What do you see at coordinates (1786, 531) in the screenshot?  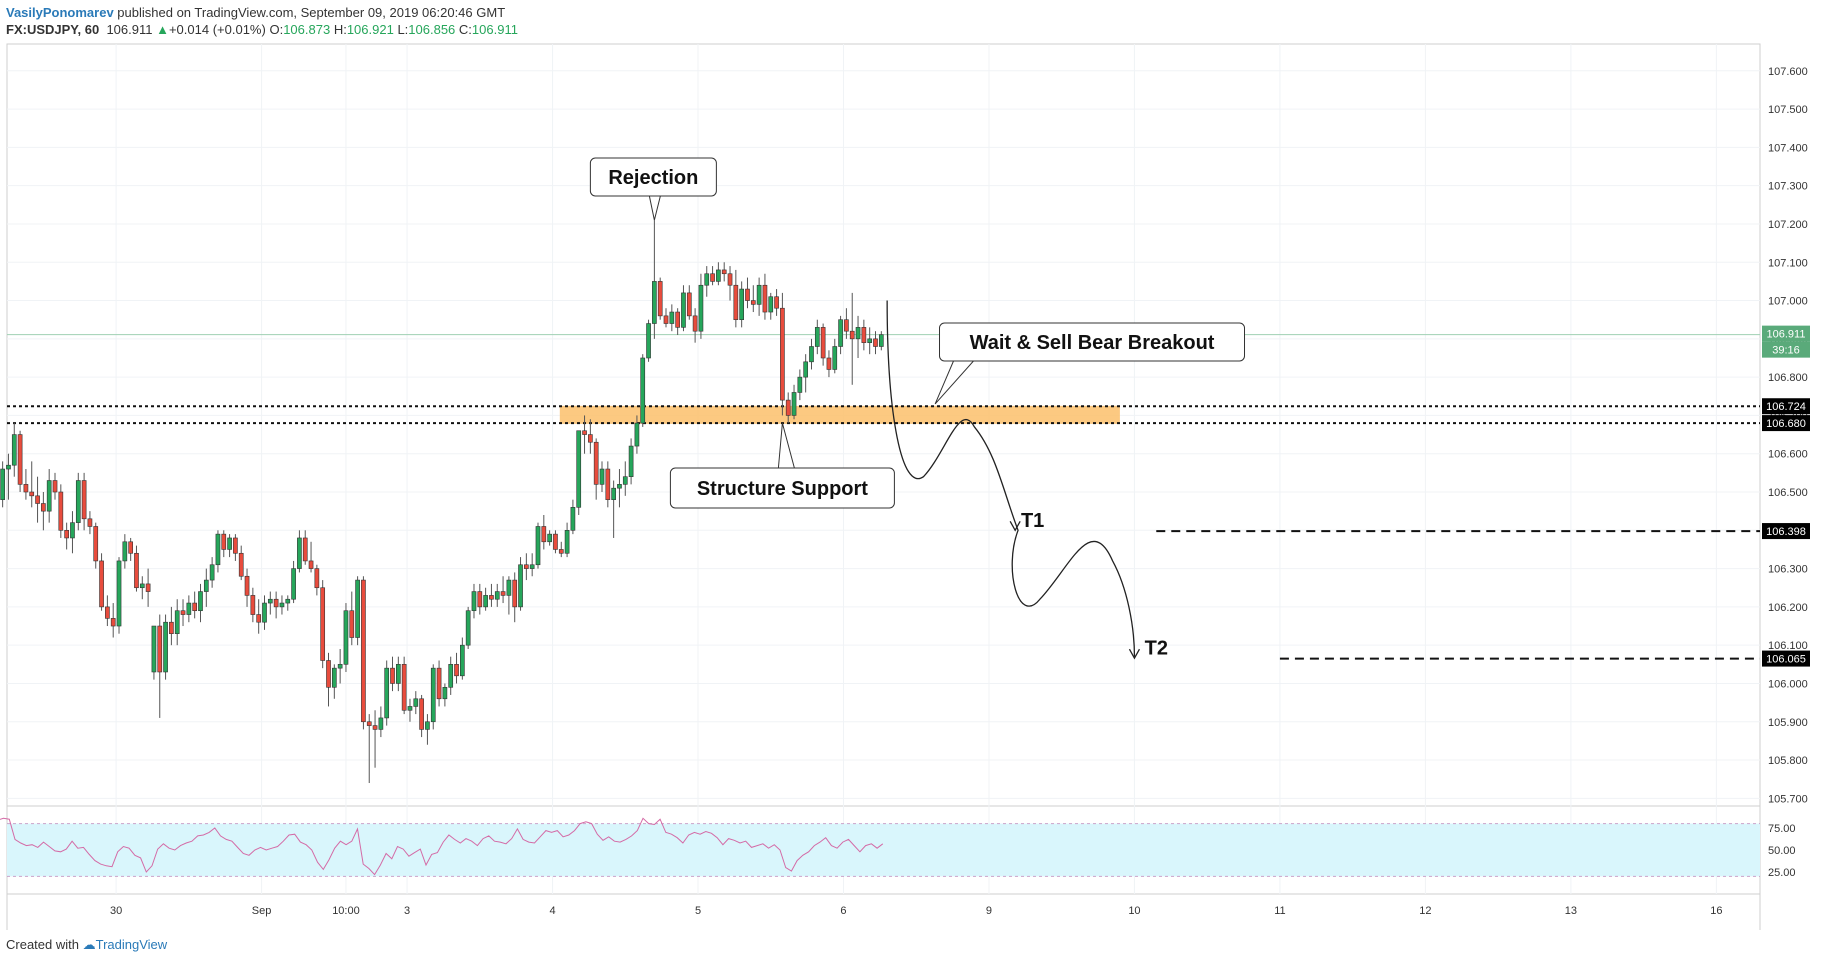 I see `level-106398-badge` at bounding box center [1786, 531].